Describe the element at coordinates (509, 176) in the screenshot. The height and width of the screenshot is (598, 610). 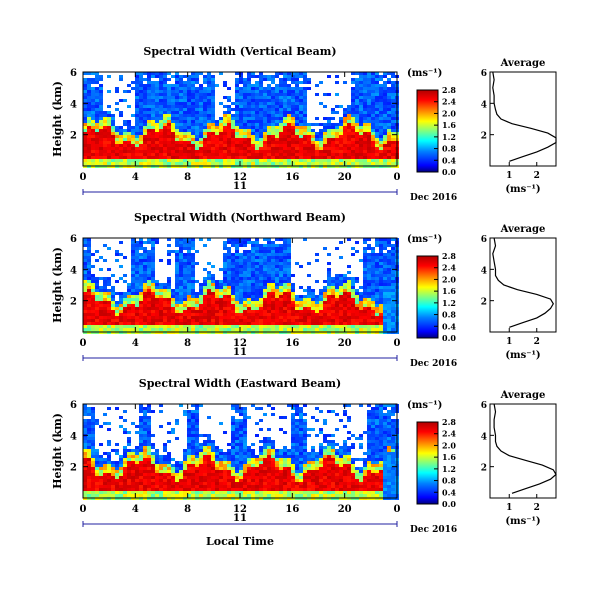
I see `profile-x-tick-label: 1` at that location.